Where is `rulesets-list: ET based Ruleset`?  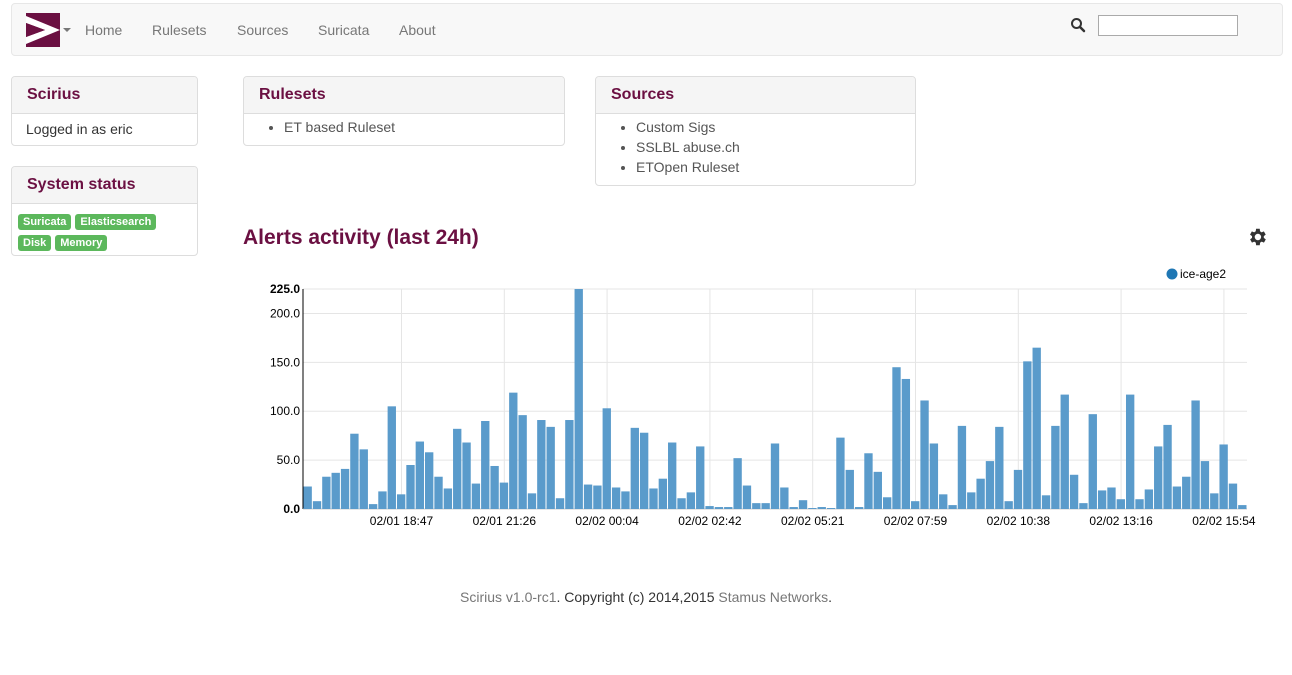
rulesets-list: ET based Ruleset is located at coordinates (404, 127).